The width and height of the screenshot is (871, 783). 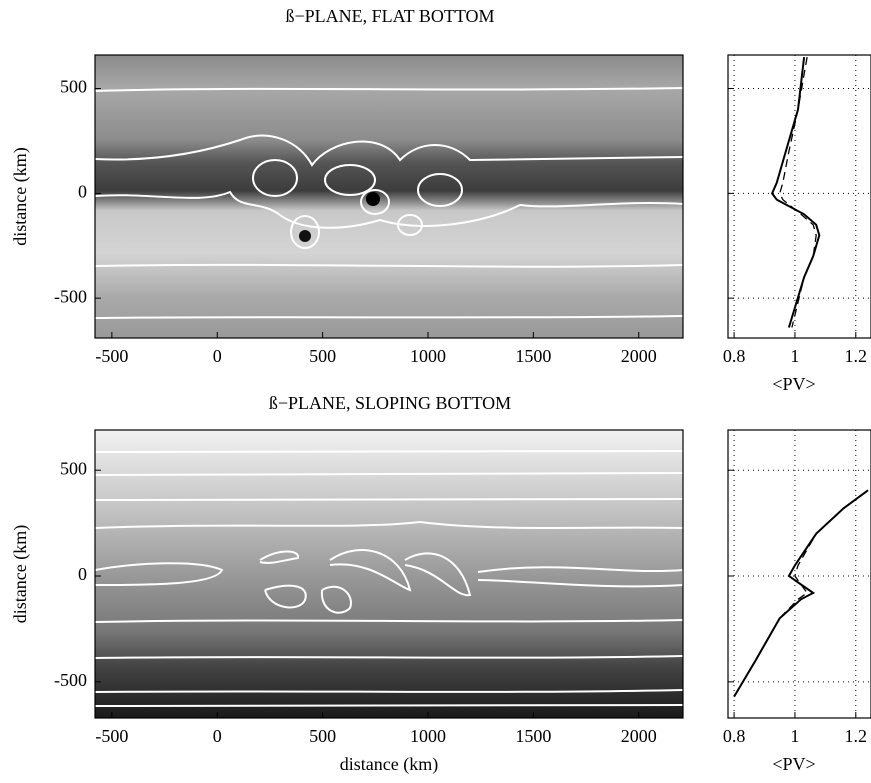 What do you see at coordinates (389, 764) in the screenshot?
I see `x-axis-label: distance (km)` at bounding box center [389, 764].